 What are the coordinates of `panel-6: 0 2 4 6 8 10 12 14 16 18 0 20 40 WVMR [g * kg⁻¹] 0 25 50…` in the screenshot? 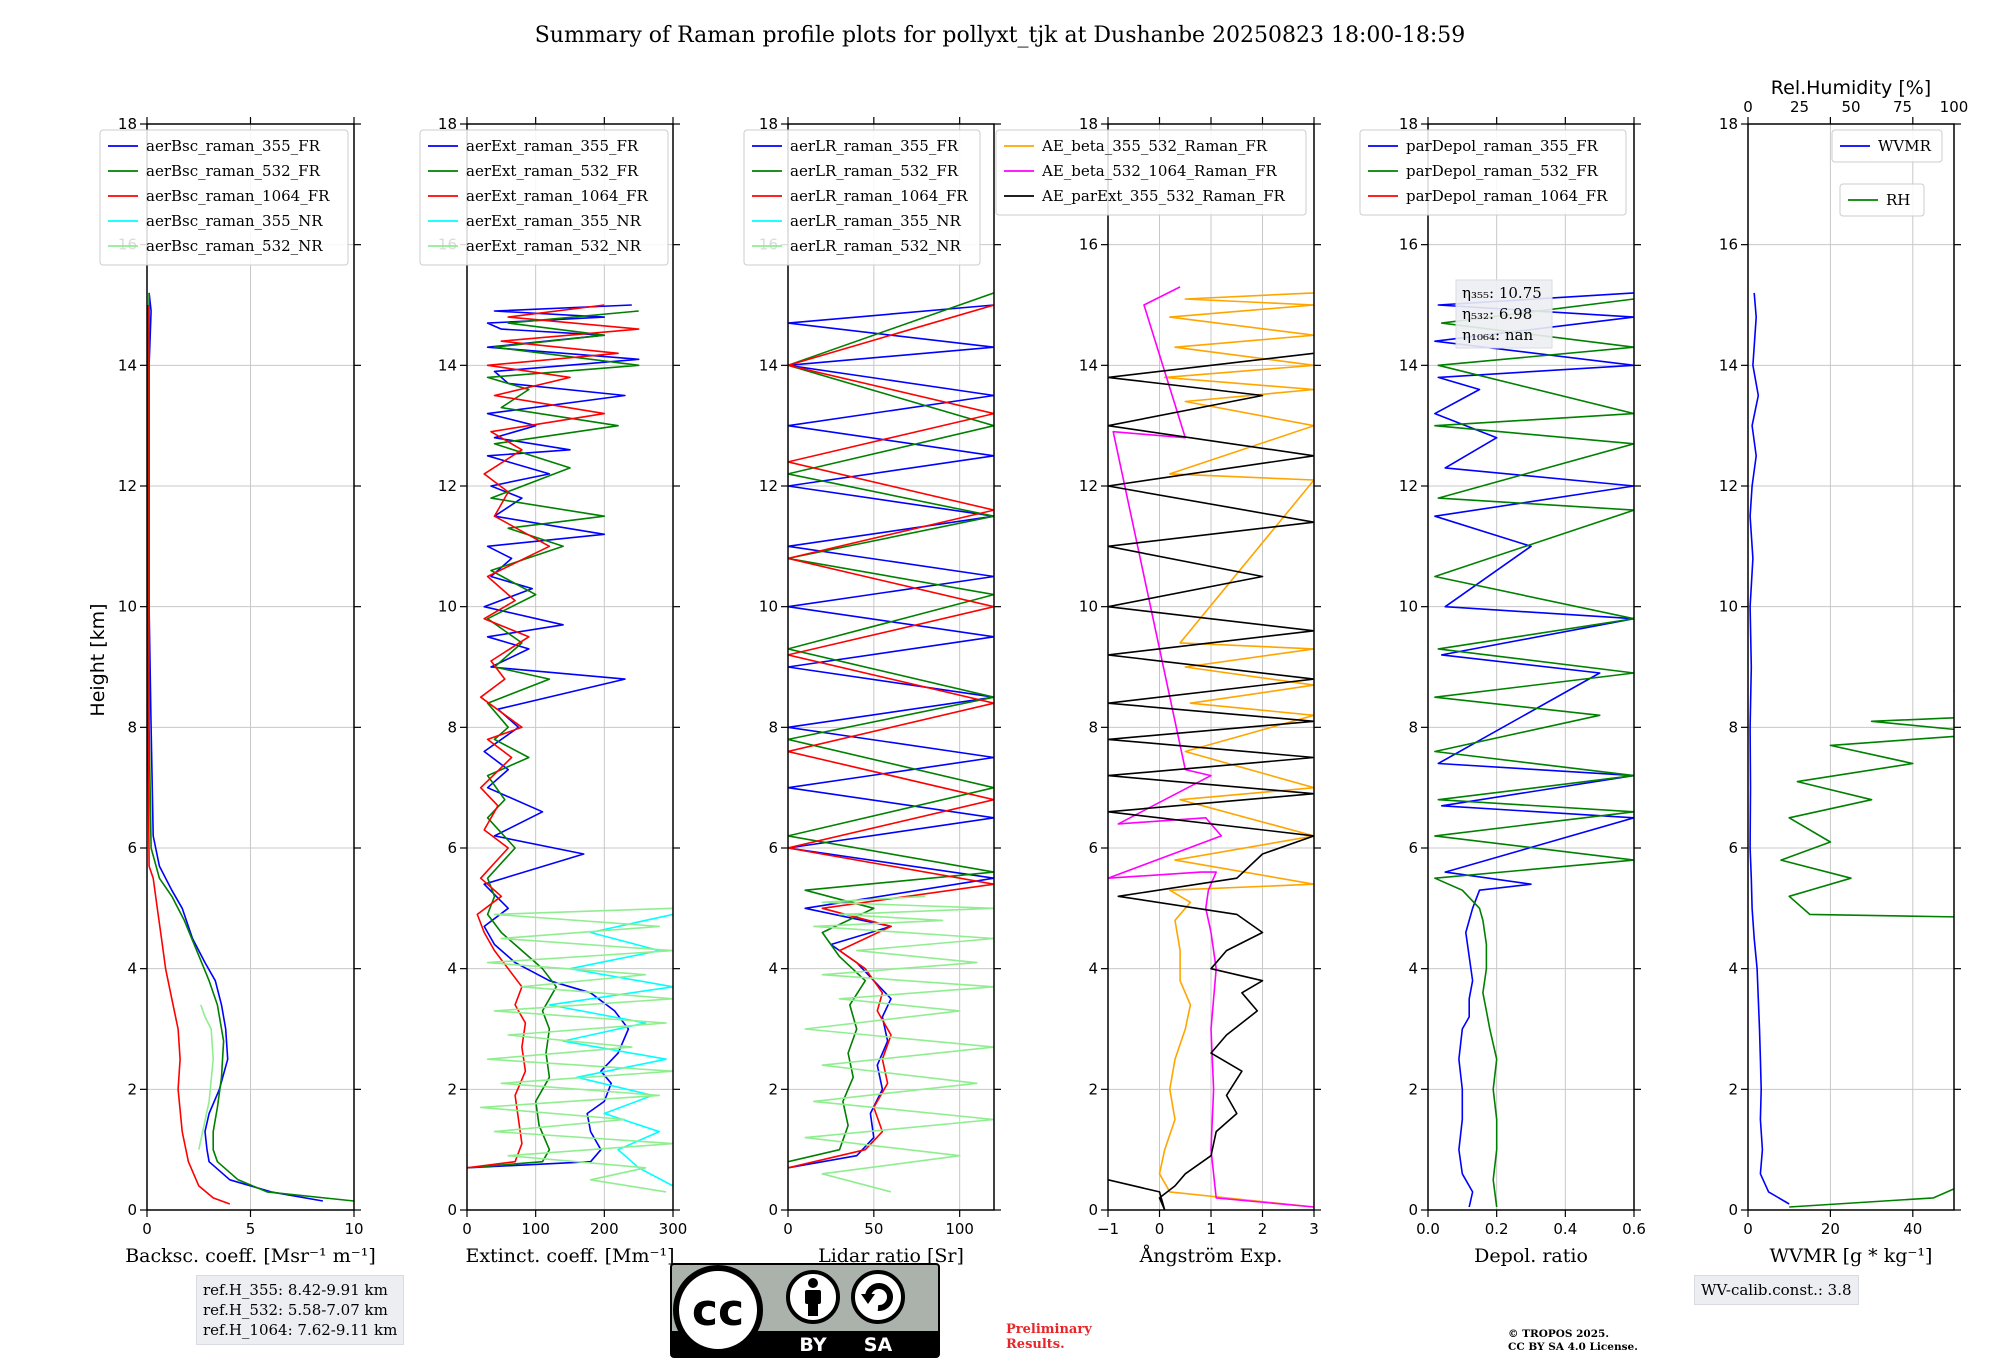 It's located at (1843, 672).